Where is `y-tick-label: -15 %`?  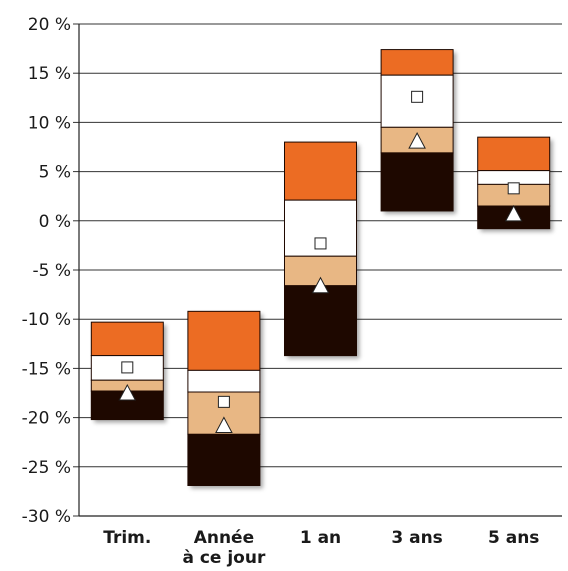 y-tick-label: -15 % is located at coordinates (46, 369).